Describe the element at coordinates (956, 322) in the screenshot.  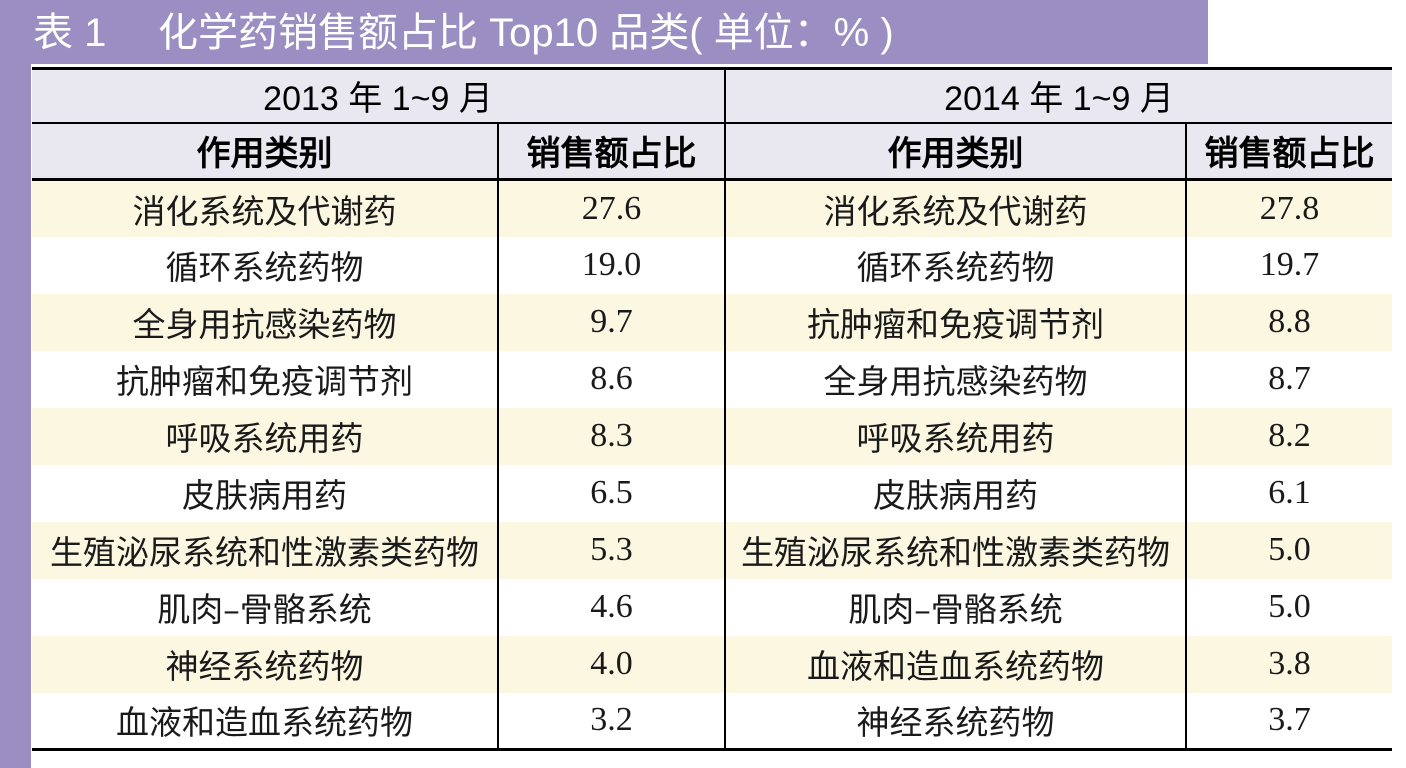
I see `category-cell-2014: 抗肿瘤和免疫调节剂` at that location.